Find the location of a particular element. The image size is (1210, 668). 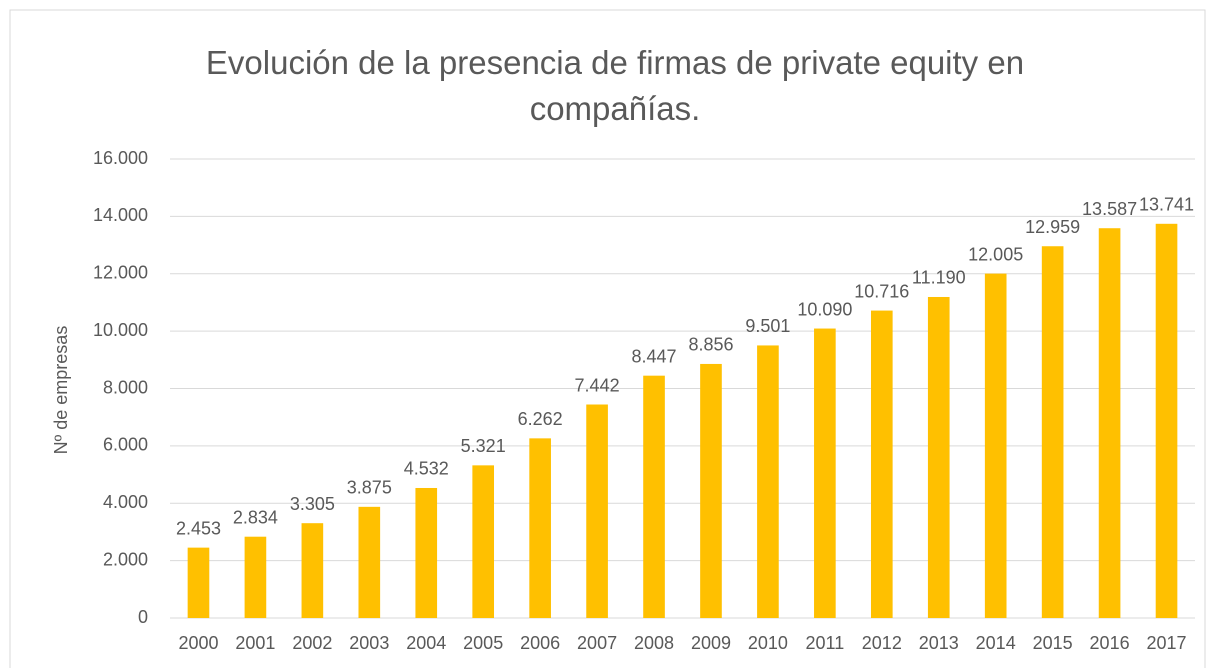

data-label: 8.856 is located at coordinates (710, 345).